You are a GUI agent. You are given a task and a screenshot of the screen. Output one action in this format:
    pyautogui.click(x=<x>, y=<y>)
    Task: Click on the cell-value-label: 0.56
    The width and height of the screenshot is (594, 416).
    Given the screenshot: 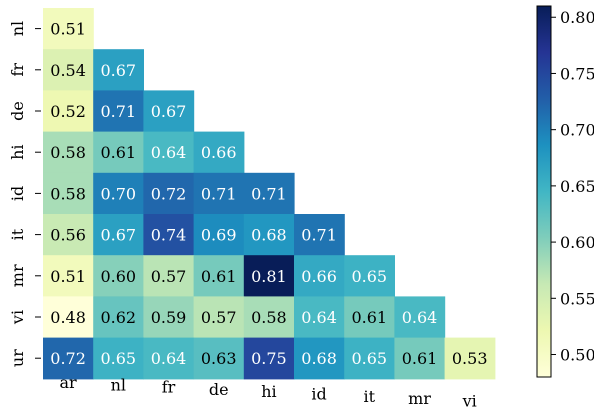 What is the action you would take?
    pyautogui.click(x=68, y=235)
    